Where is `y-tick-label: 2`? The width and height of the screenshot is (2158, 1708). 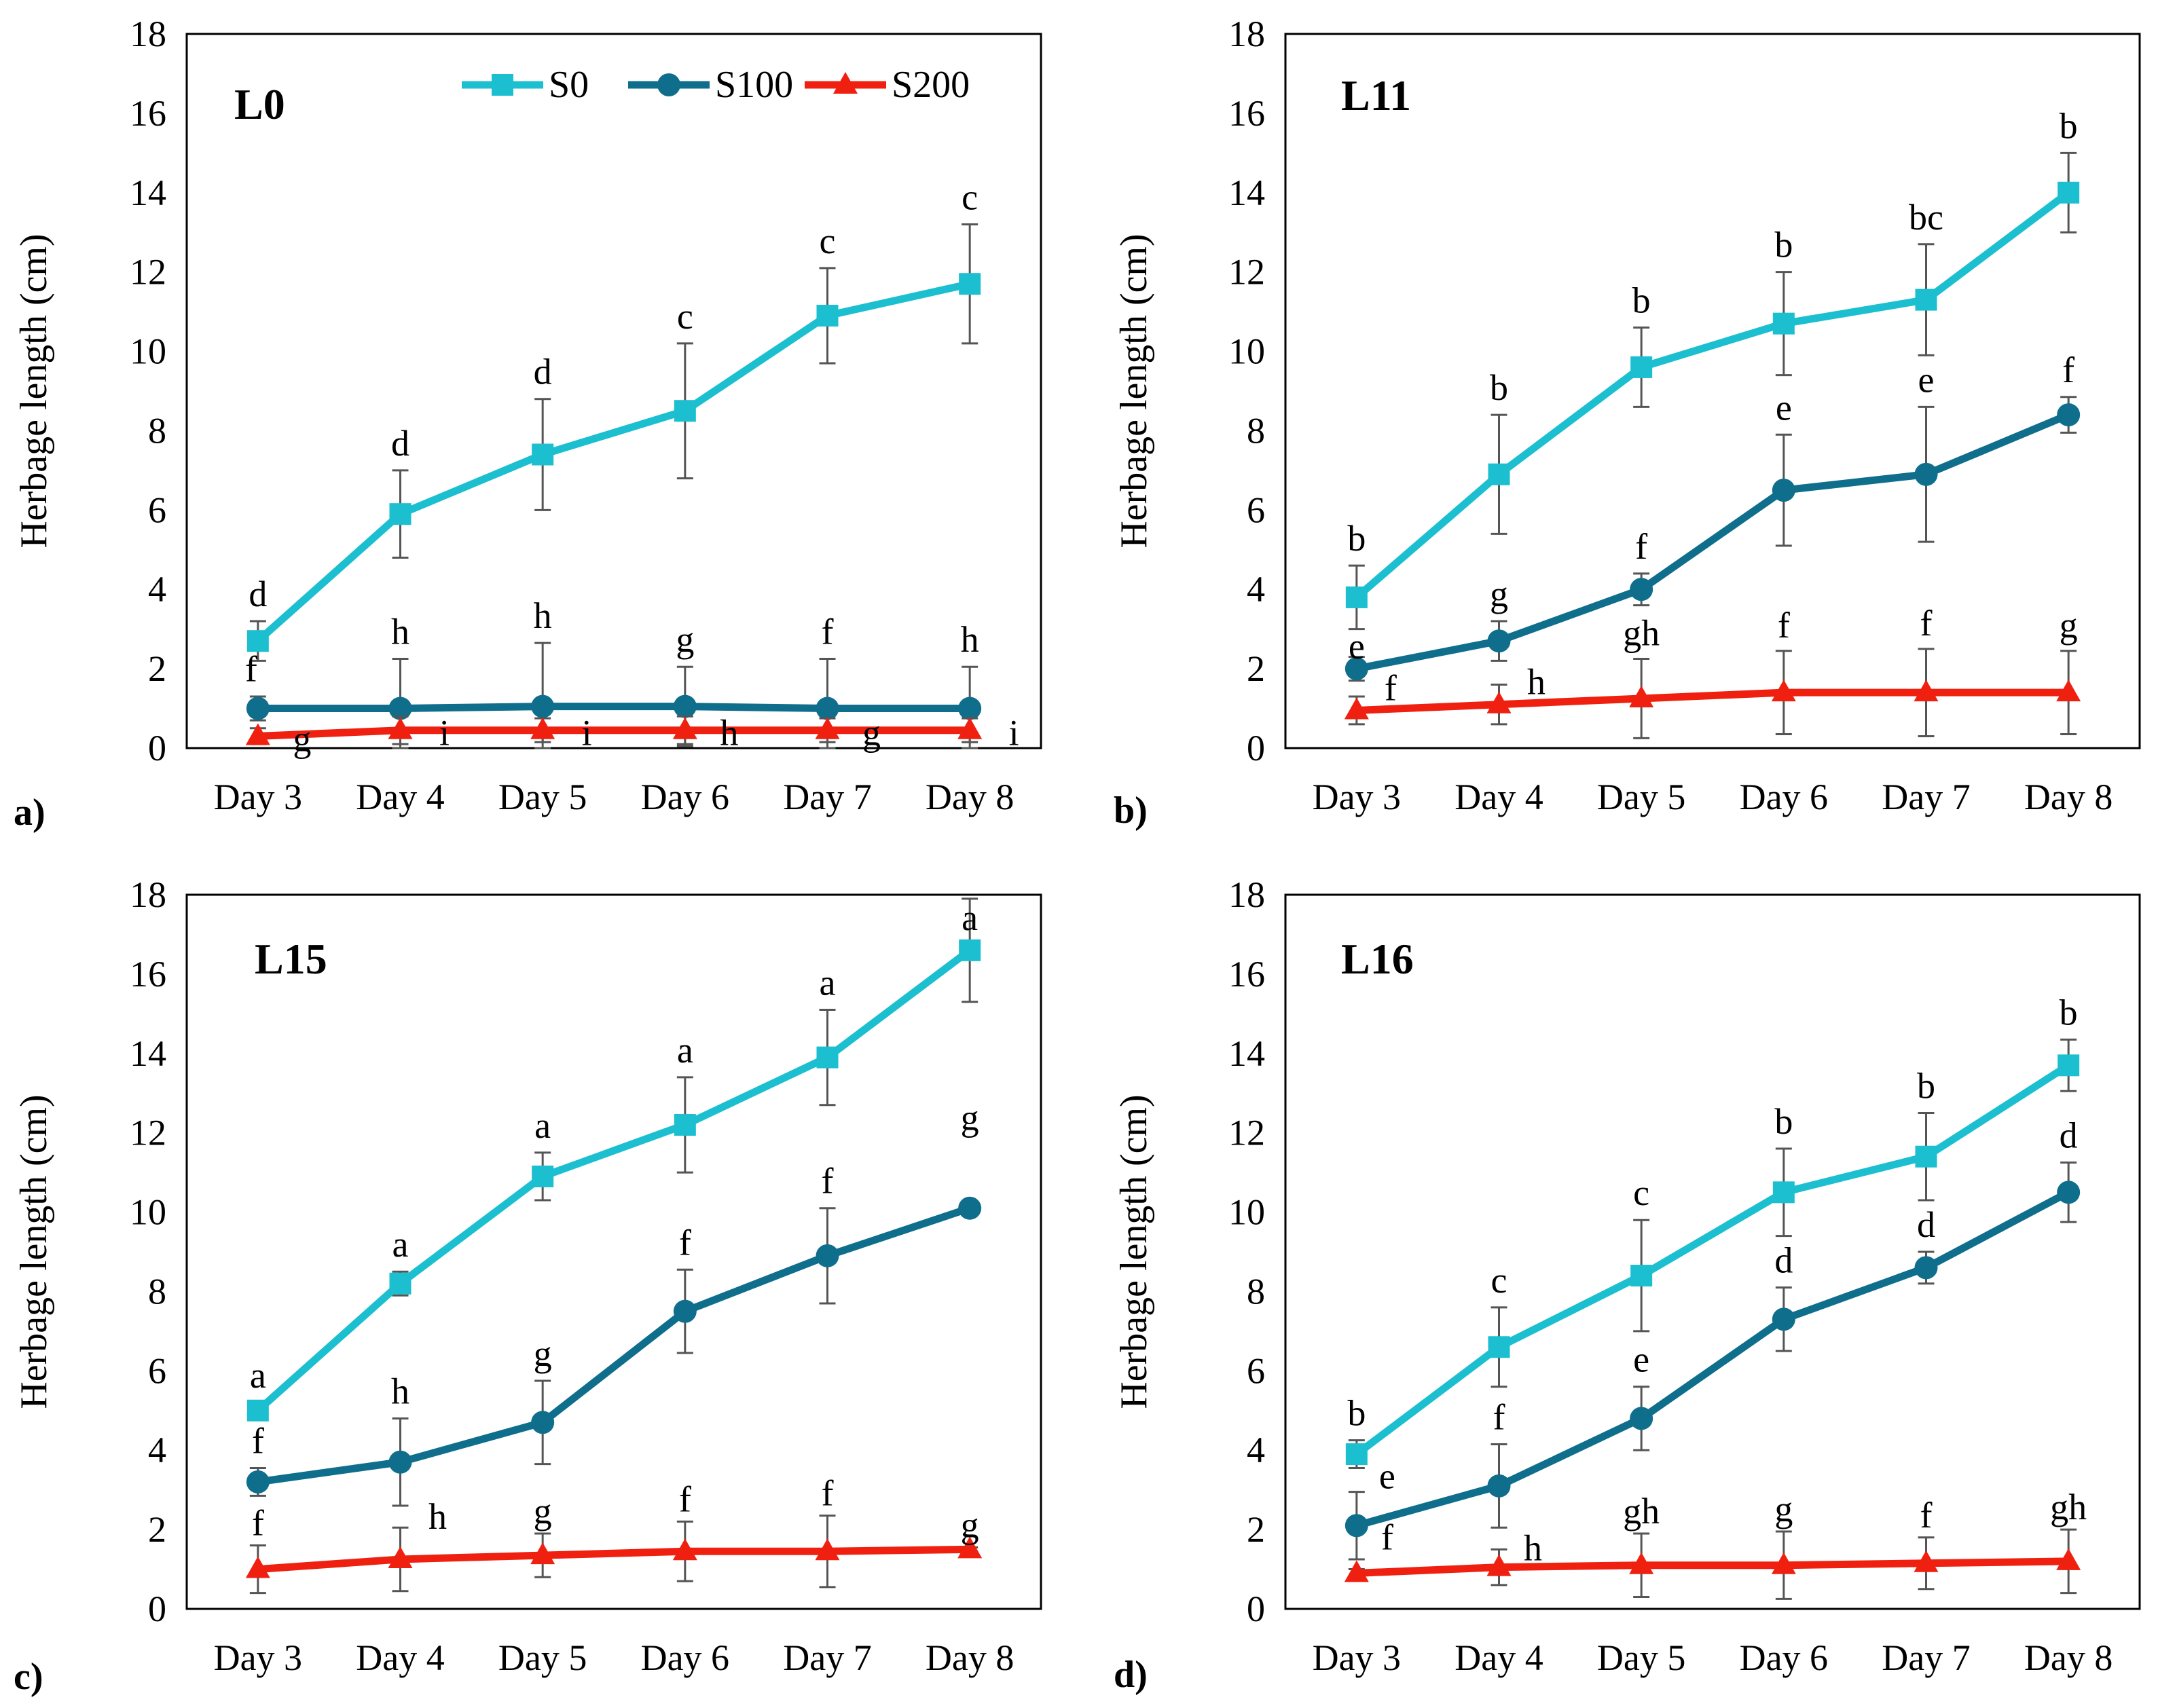 y-tick-label: 2 is located at coordinates (1256, 668).